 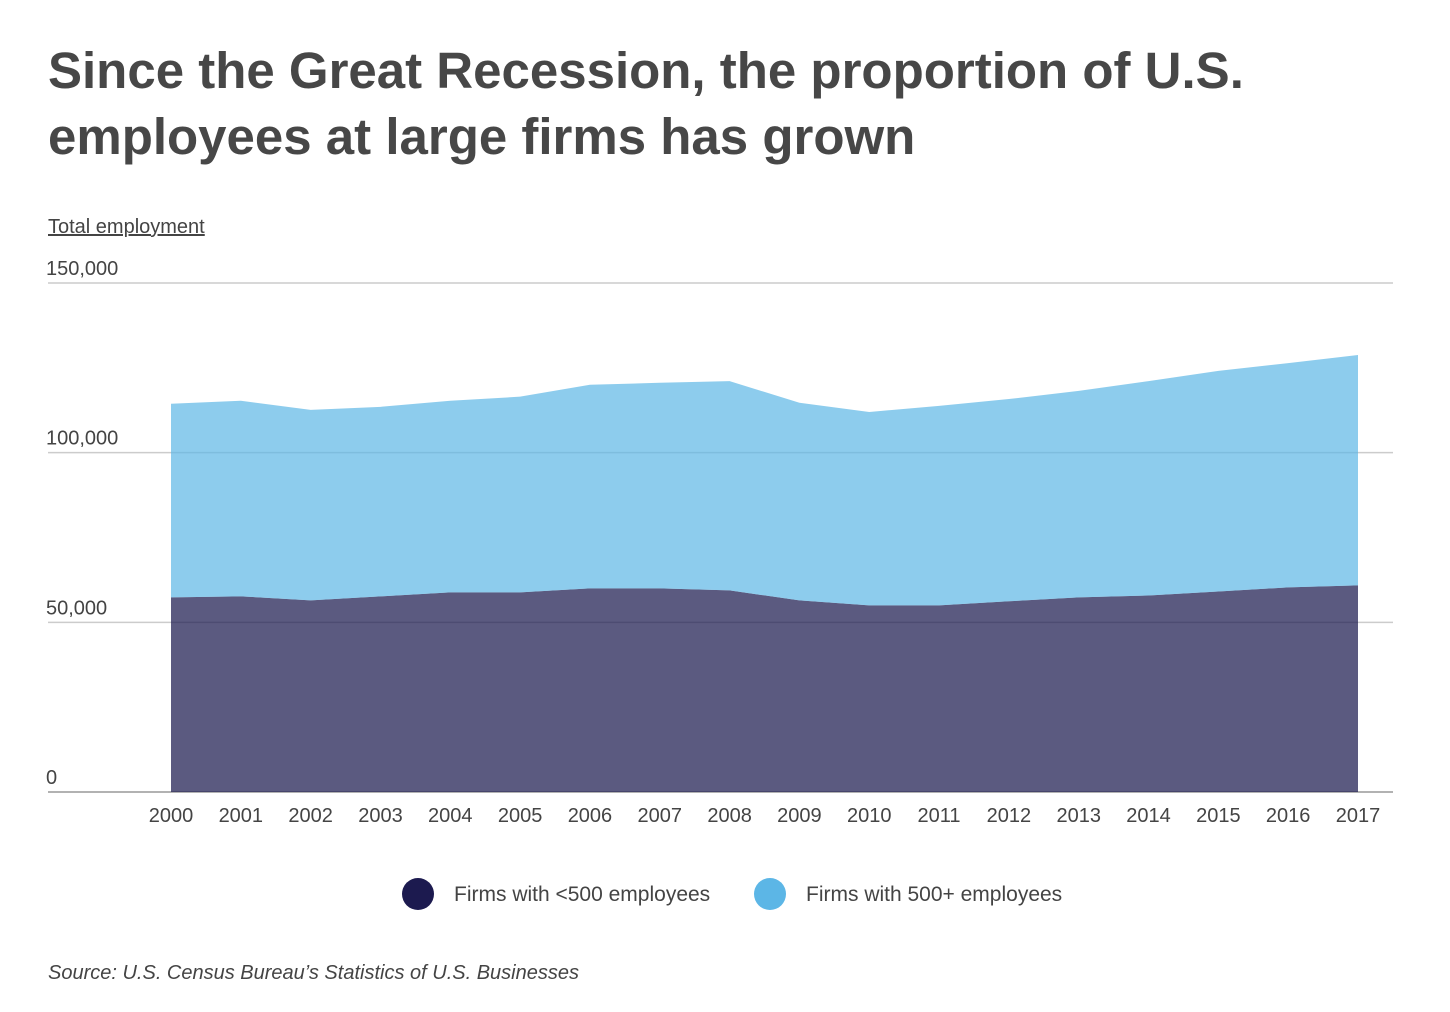 What do you see at coordinates (799, 816) in the screenshot?
I see `x-tick-label: 2009` at bounding box center [799, 816].